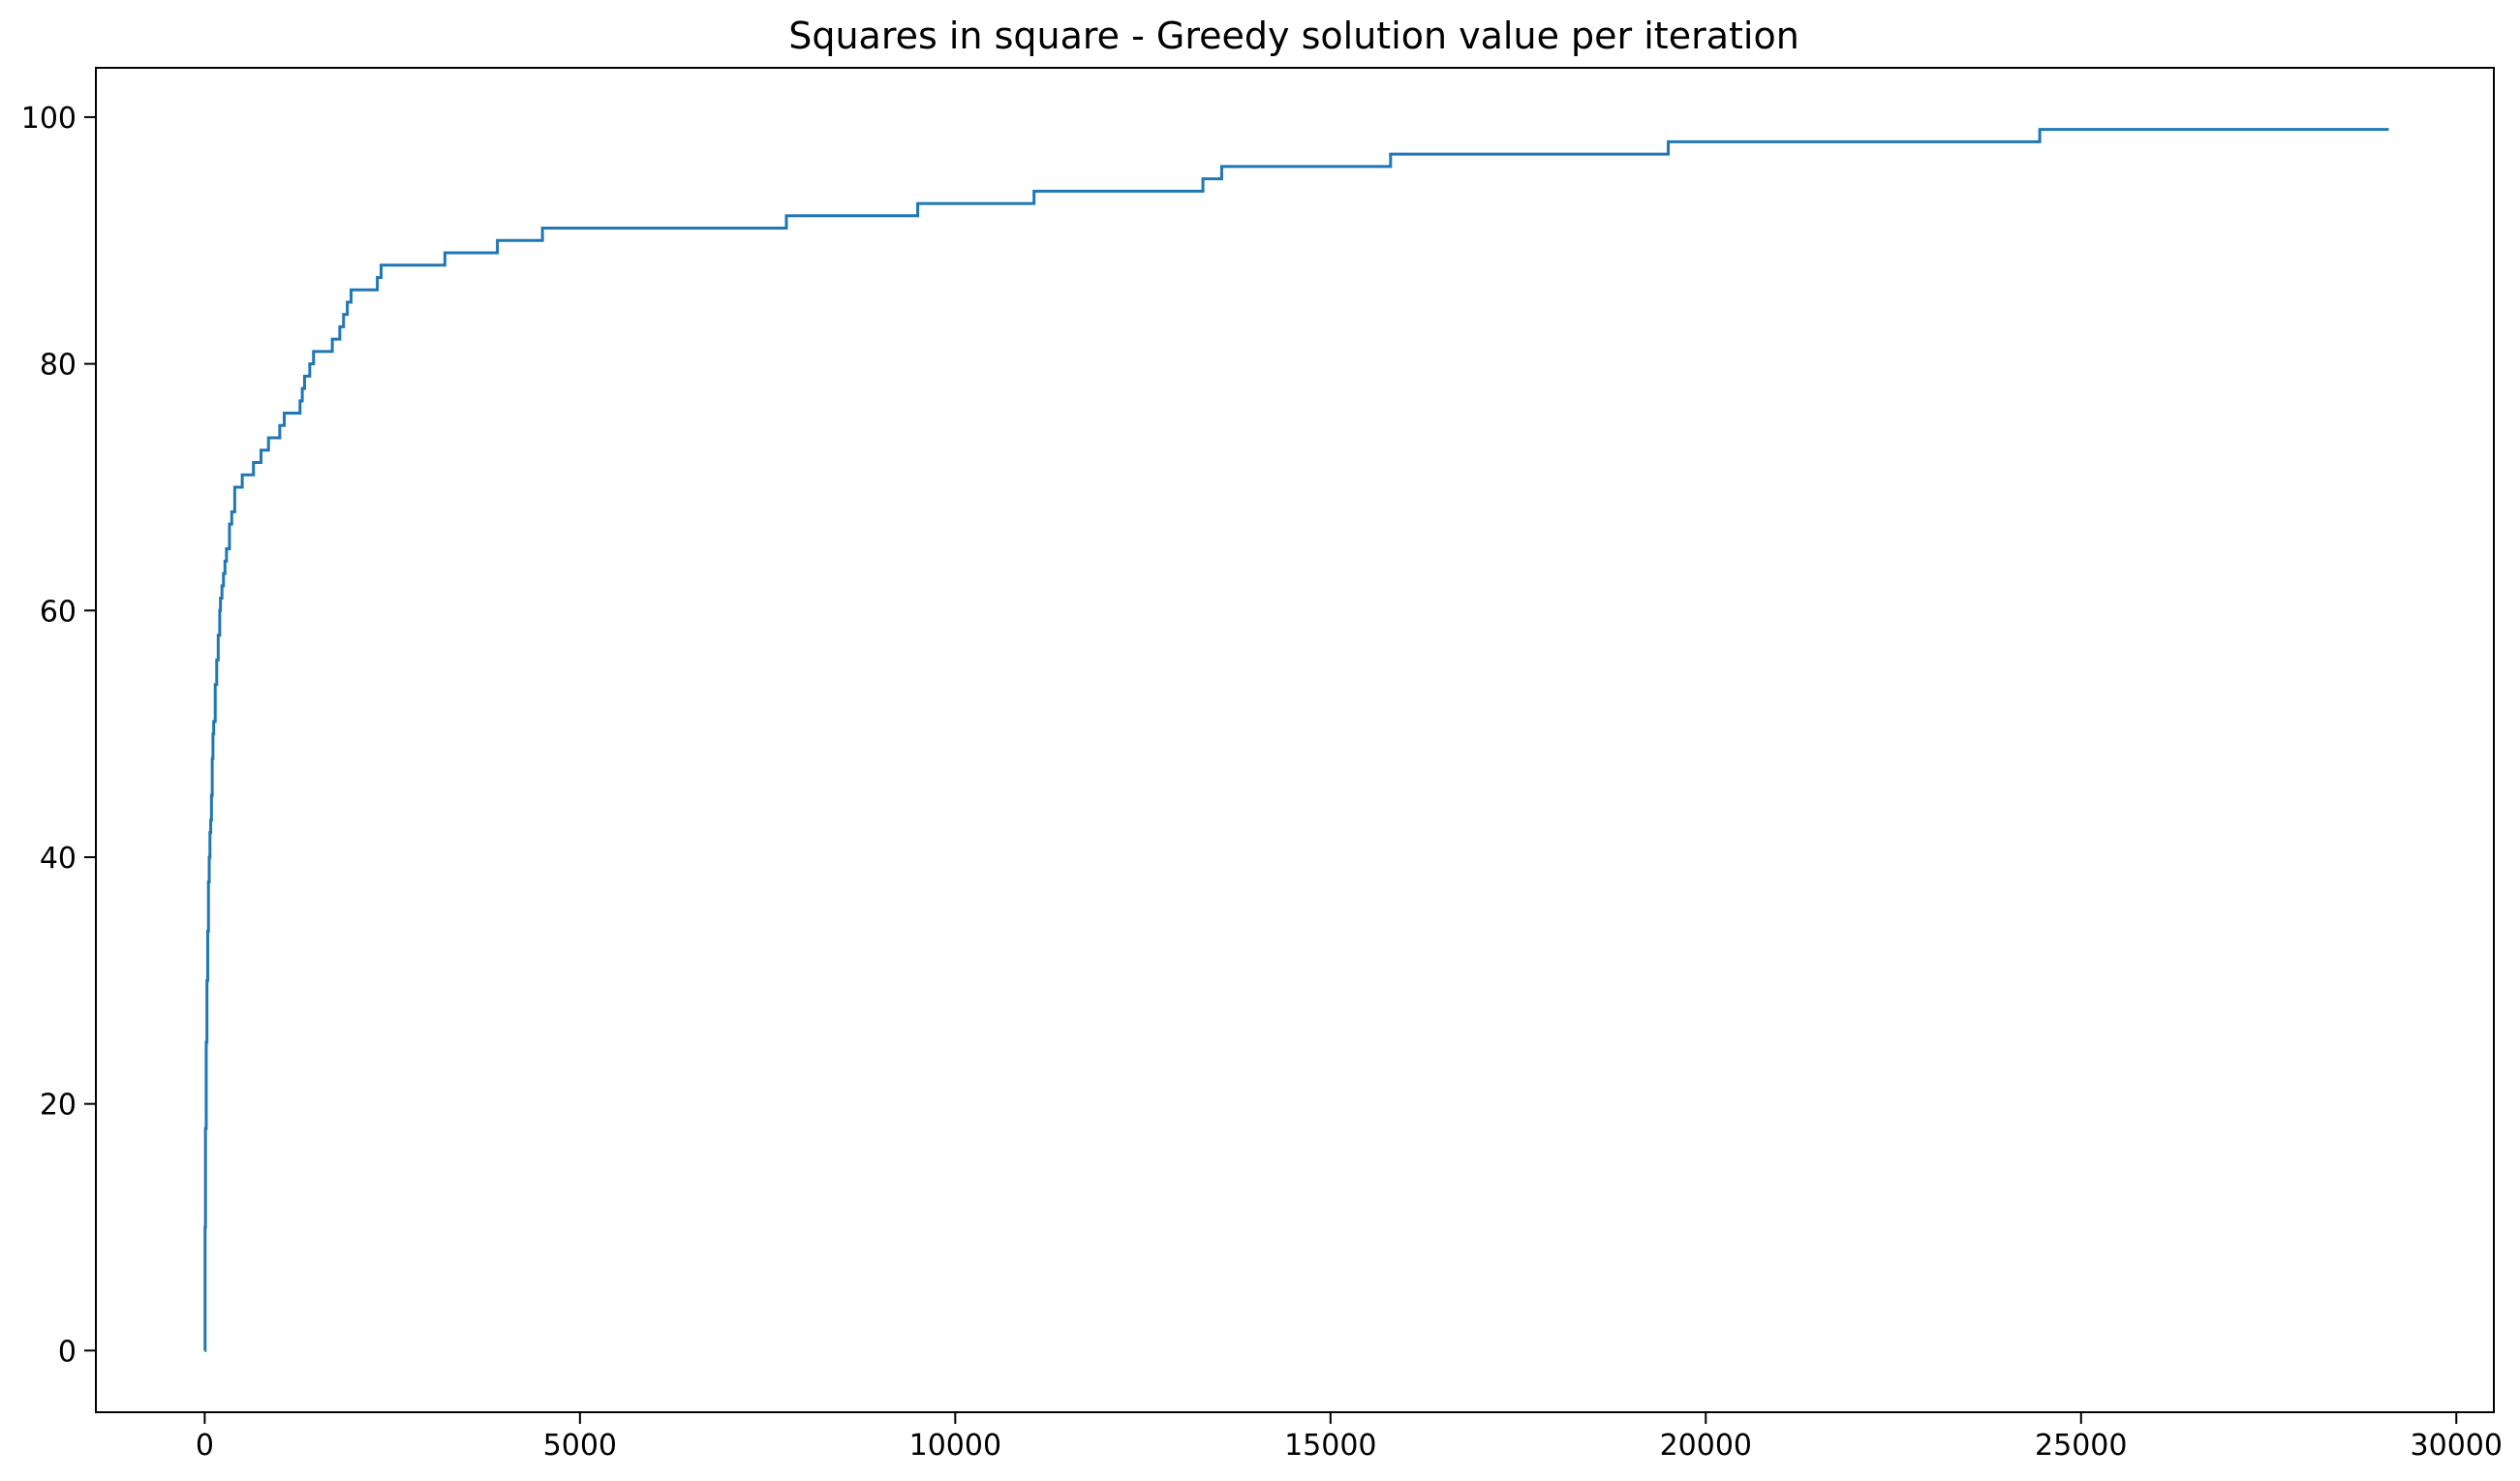 This screenshot has height=1481, width=2520. What do you see at coordinates (59, 612) in the screenshot?
I see `y-tick-label: 60` at bounding box center [59, 612].